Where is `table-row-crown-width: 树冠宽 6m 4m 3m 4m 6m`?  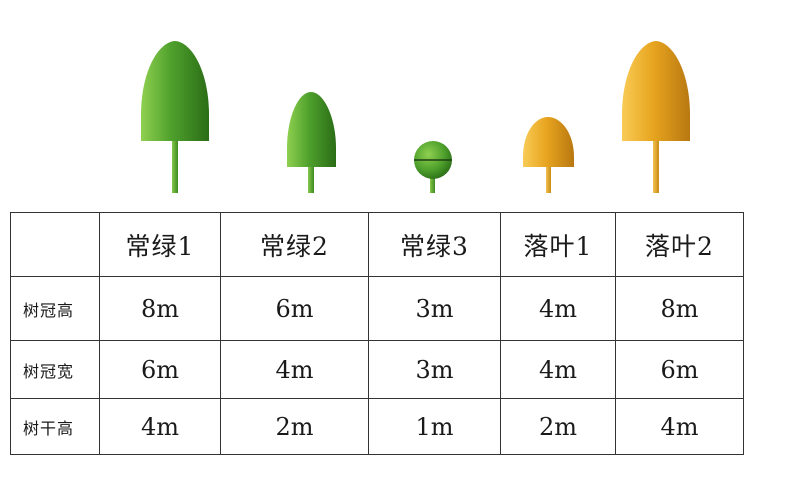
table-row-crown-width: 树冠宽 6m 4m 3m 4m 6m is located at coordinates (377, 369).